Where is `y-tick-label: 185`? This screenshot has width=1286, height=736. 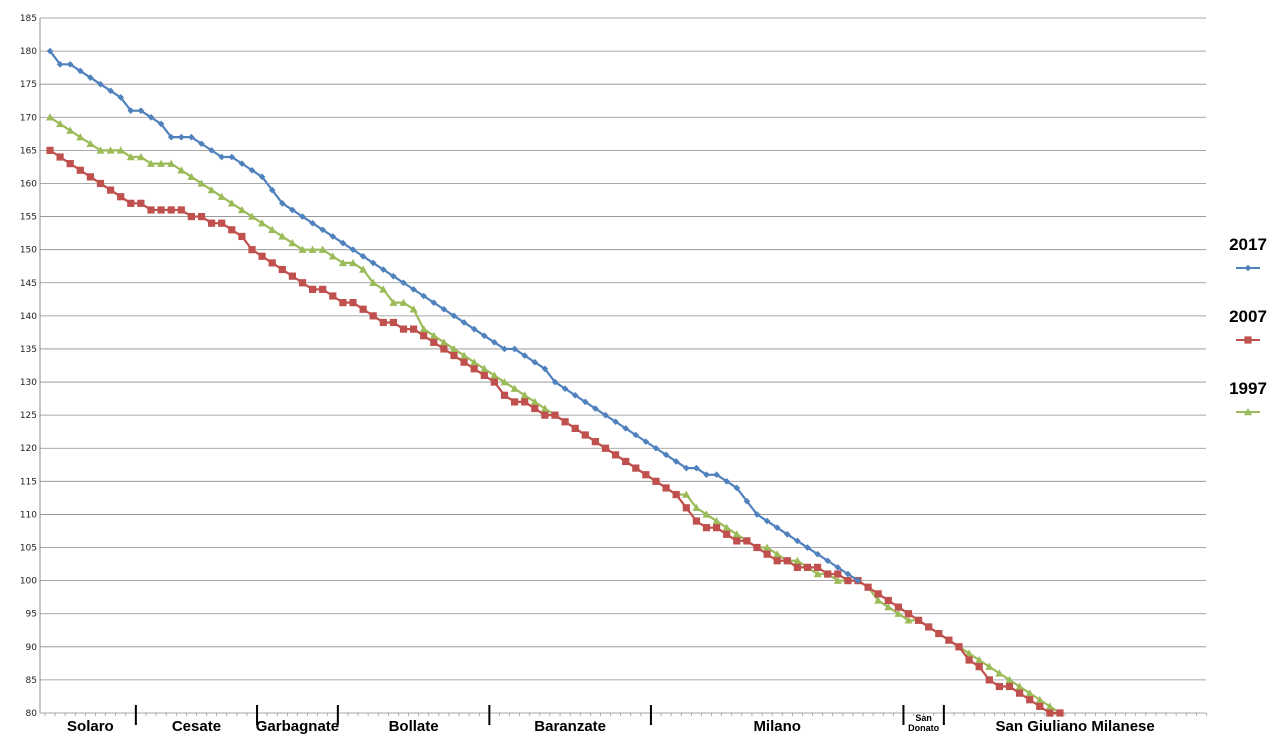
y-tick-label: 185 is located at coordinates (28, 19).